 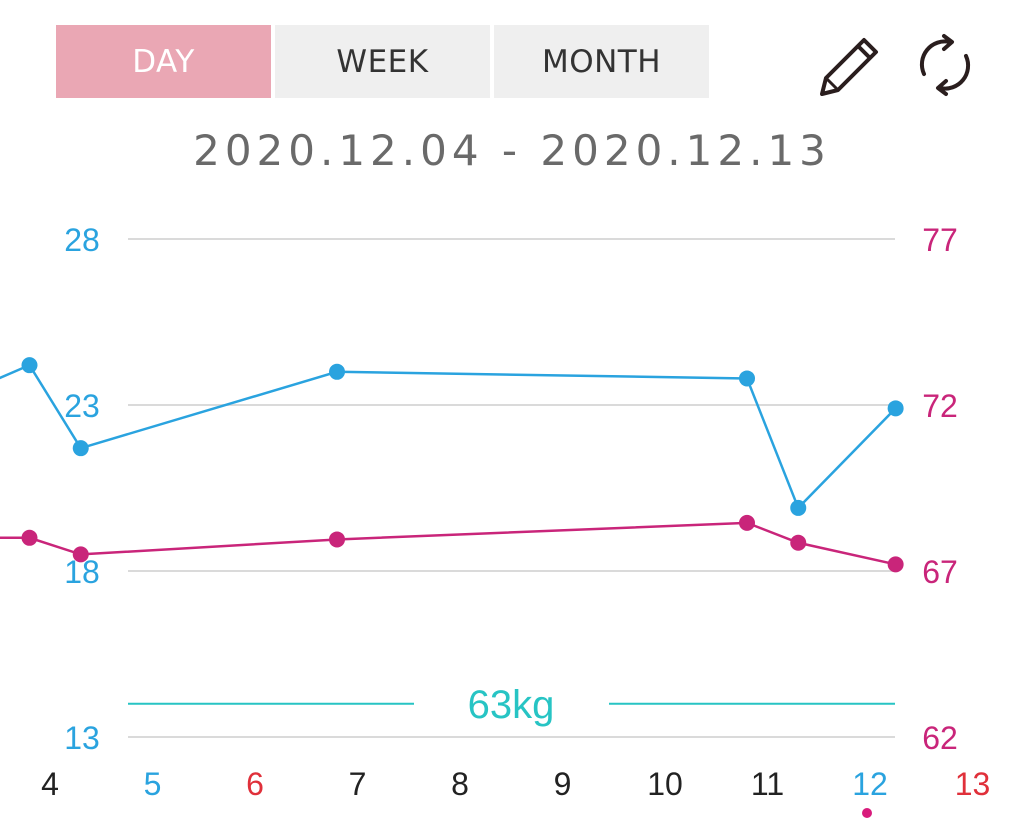 What do you see at coordinates (153, 784) in the screenshot?
I see `x-tick-label: 5` at bounding box center [153, 784].